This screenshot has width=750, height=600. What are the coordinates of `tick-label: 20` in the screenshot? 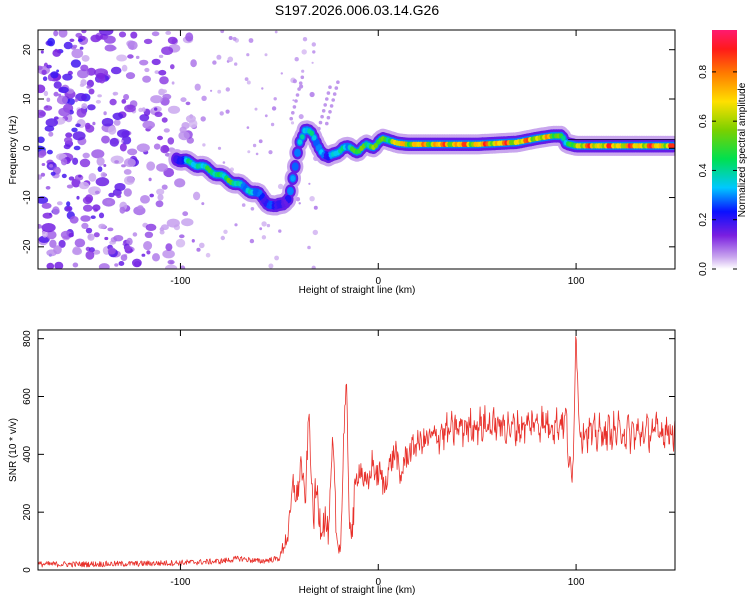 It's located at (27, 50).